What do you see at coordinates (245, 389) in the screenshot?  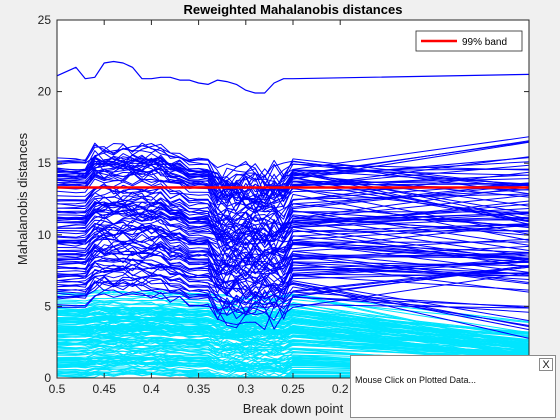 I see `x-tick-label: 0.3` at bounding box center [245, 389].